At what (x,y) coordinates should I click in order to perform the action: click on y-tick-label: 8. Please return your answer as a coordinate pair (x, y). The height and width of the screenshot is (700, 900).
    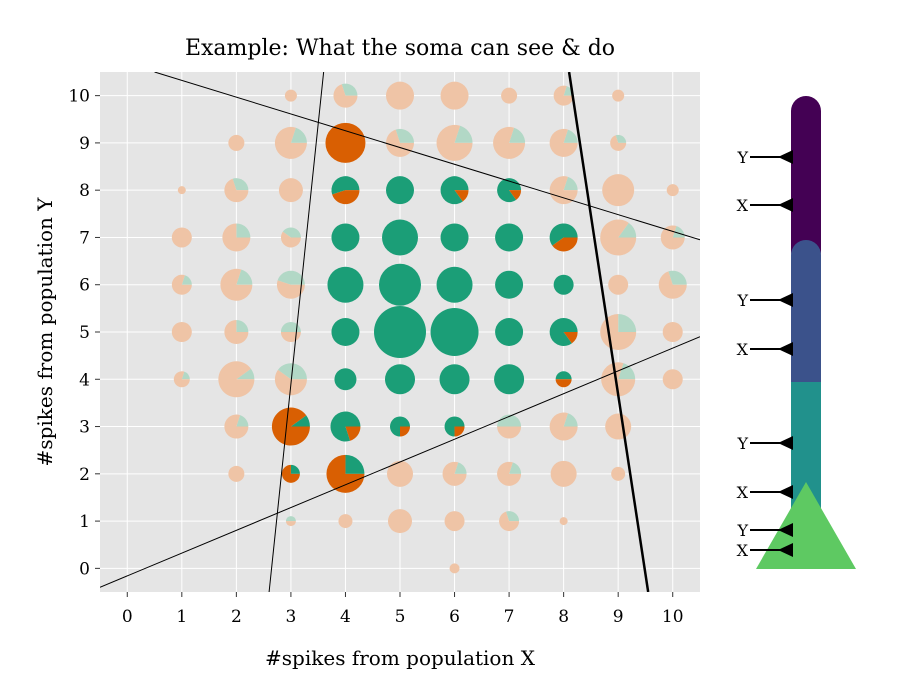
    Looking at the image, I should click on (84, 191).